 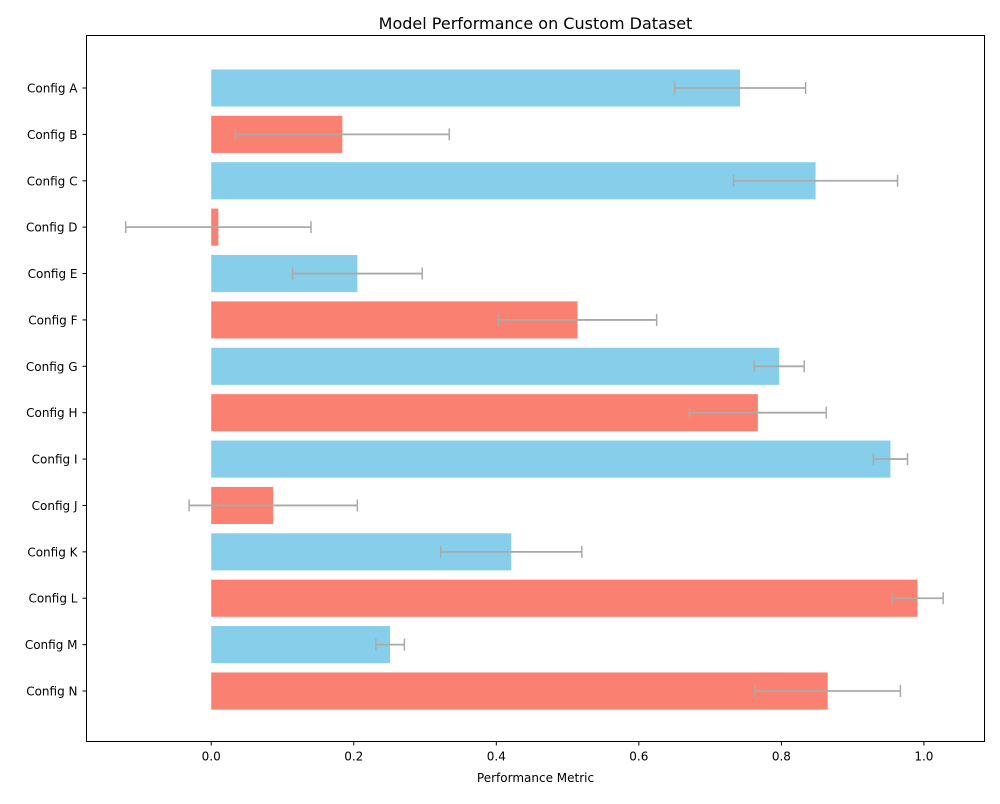 What do you see at coordinates (535, 778) in the screenshot?
I see `x-axis-label: Performance Metric` at bounding box center [535, 778].